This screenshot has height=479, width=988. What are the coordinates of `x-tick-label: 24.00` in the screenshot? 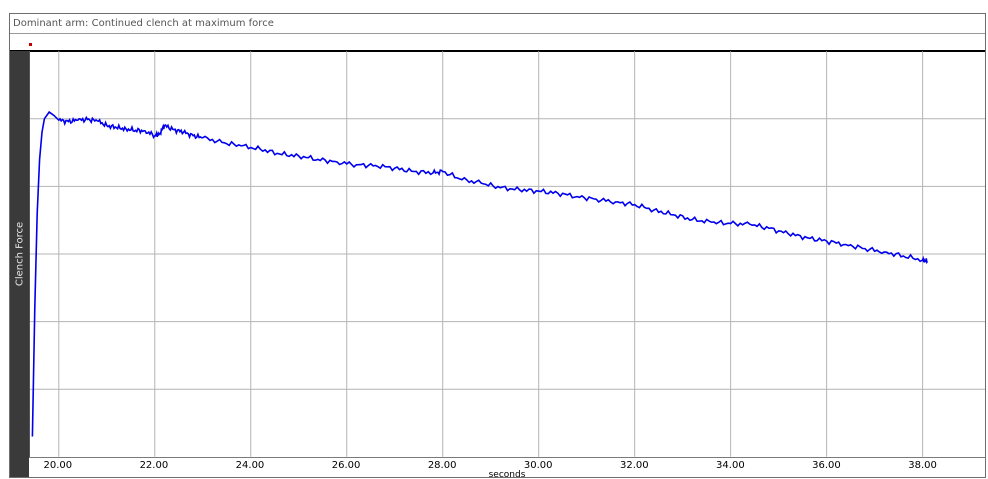 It's located at (250, 465).